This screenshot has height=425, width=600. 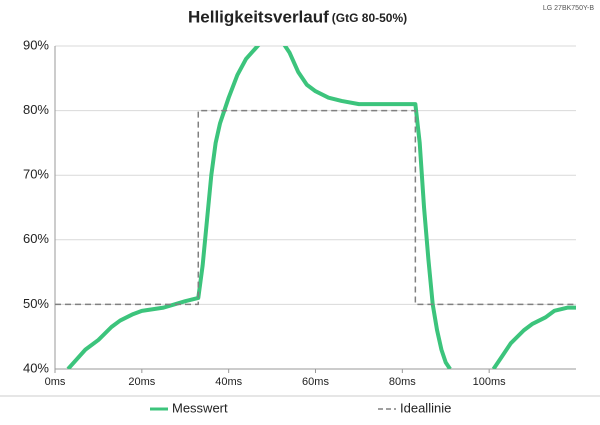 I want to click on x-tick-label: 20ms, so click(x=141, y=382).